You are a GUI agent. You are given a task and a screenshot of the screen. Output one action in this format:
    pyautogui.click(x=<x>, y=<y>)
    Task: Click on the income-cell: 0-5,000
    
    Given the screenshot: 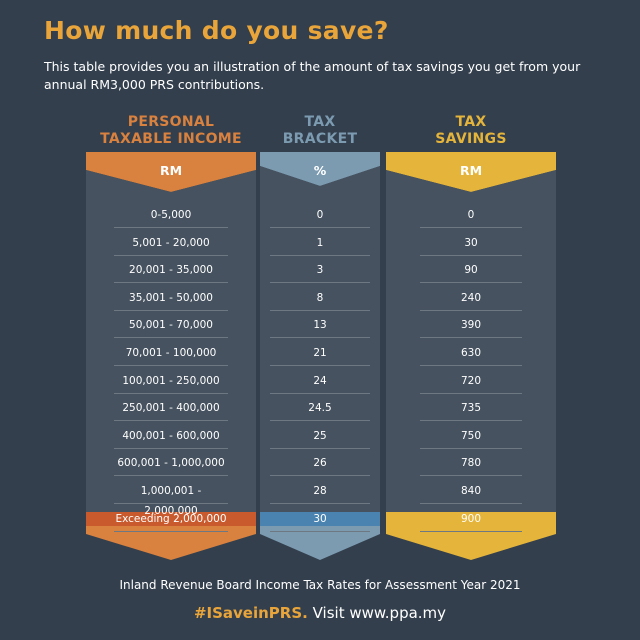 What is the action you would take?
    pyautogui.click(x=171, y=216)
    